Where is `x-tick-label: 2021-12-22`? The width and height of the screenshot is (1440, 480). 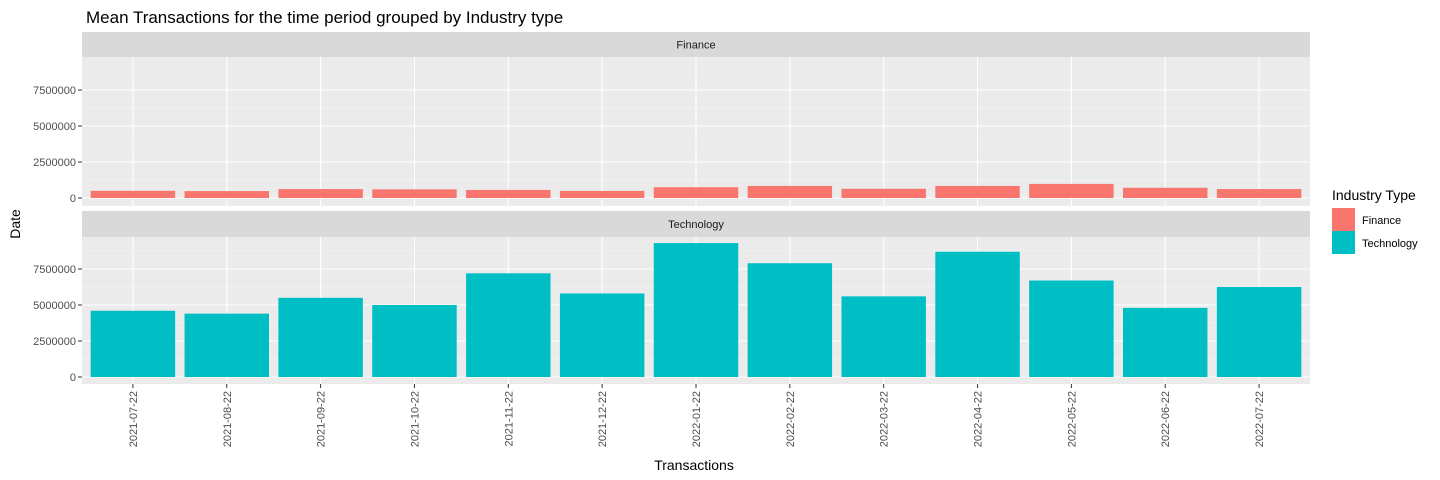 x-tick-label: 2021-12-22 is located at coordinates (603, 419).